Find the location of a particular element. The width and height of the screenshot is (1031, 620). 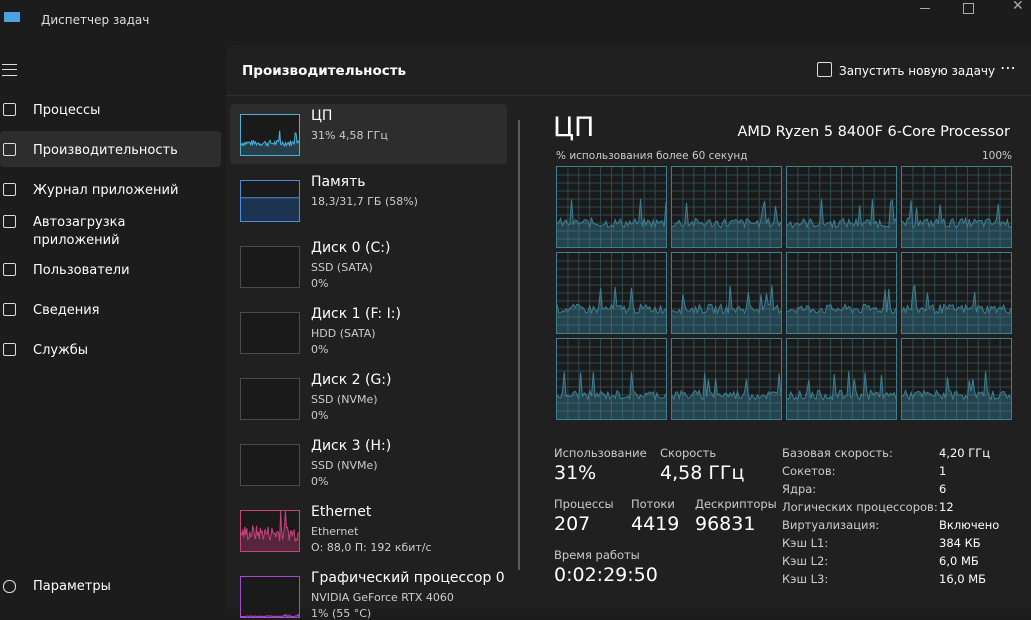

stat-label: Использование is located at coordinates (600, 453).